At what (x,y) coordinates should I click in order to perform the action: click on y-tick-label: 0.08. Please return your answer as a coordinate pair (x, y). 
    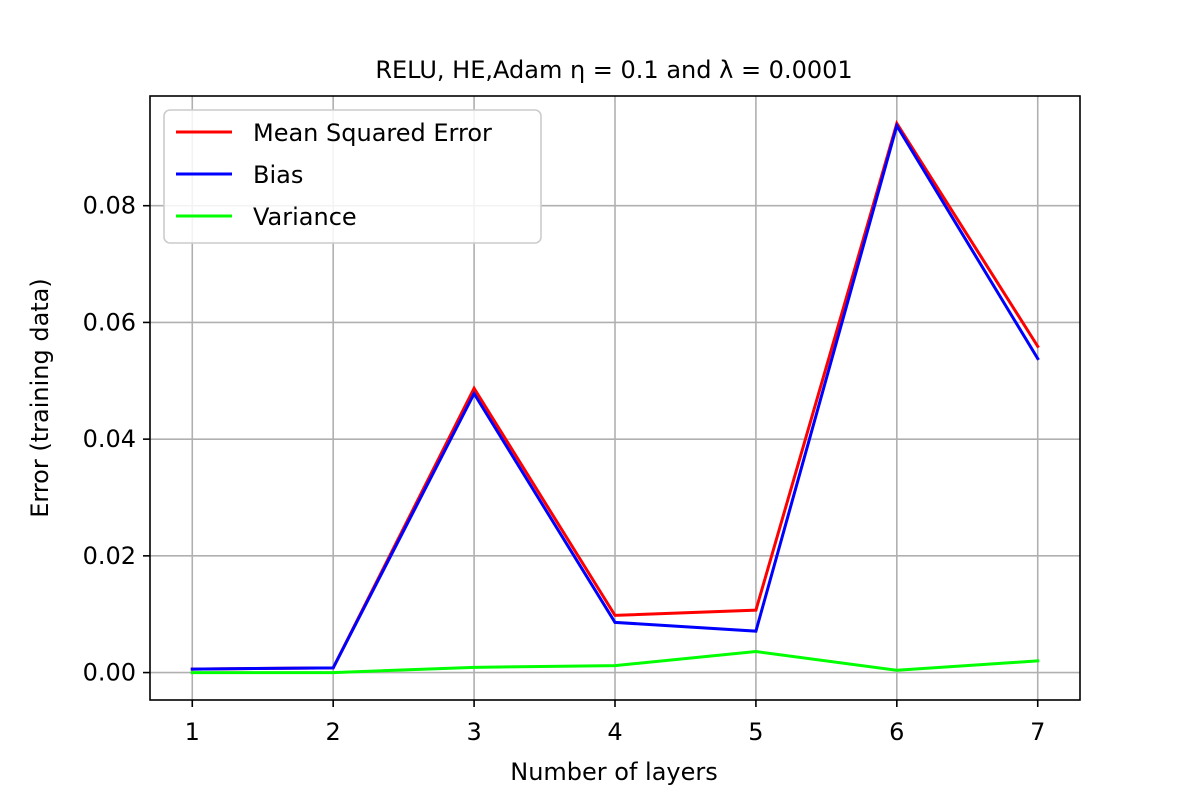
    Looking at the image, I should click on (109, 206).